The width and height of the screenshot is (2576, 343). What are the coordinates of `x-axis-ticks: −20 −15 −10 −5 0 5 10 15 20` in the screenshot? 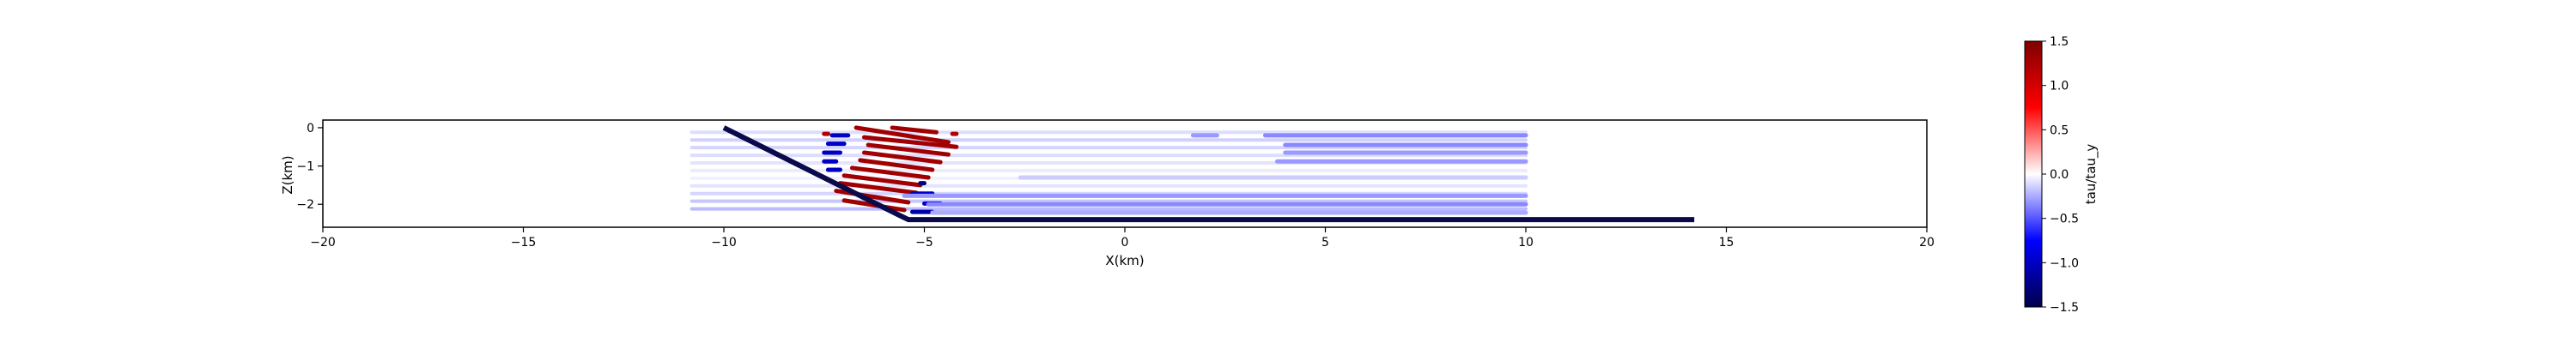 It's located at (1122, 238).